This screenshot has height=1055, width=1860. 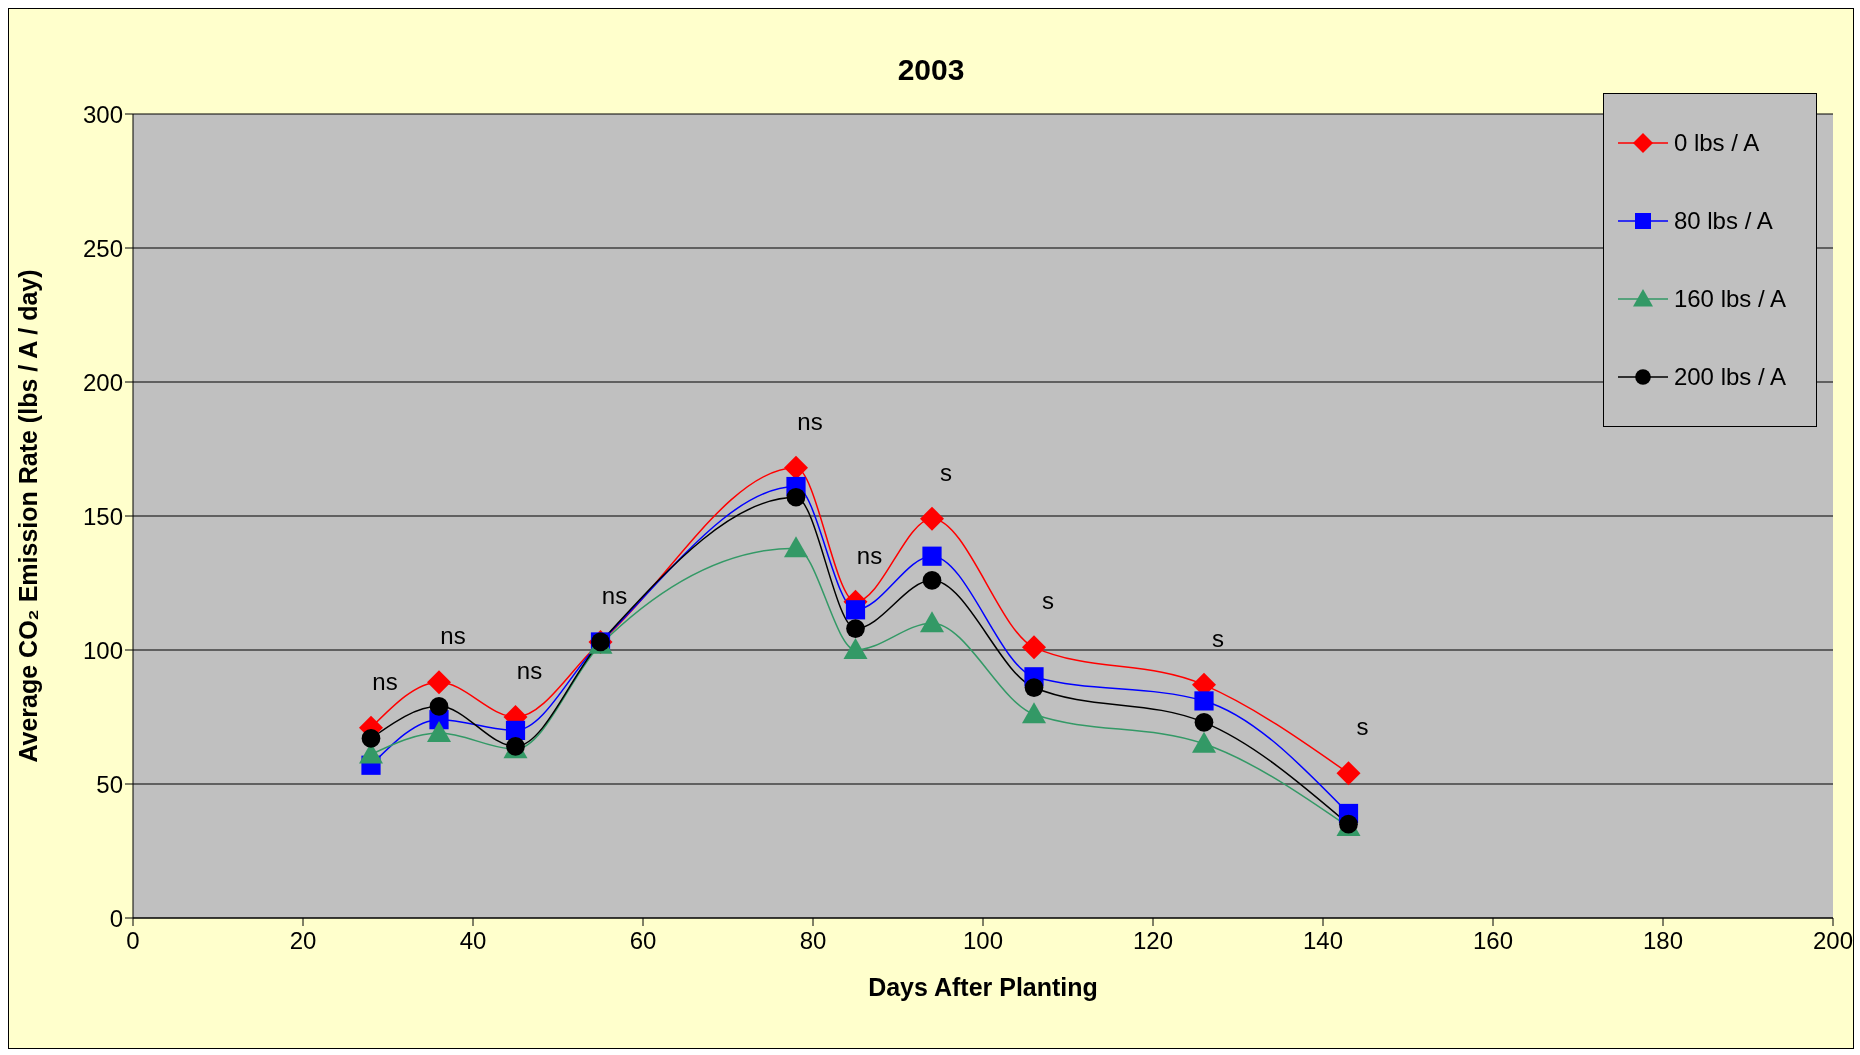 What do you see at coordinates (1833, 941) in the screenshot?
I see `x-tick-label: 200` at bounding box center [1833, 941].